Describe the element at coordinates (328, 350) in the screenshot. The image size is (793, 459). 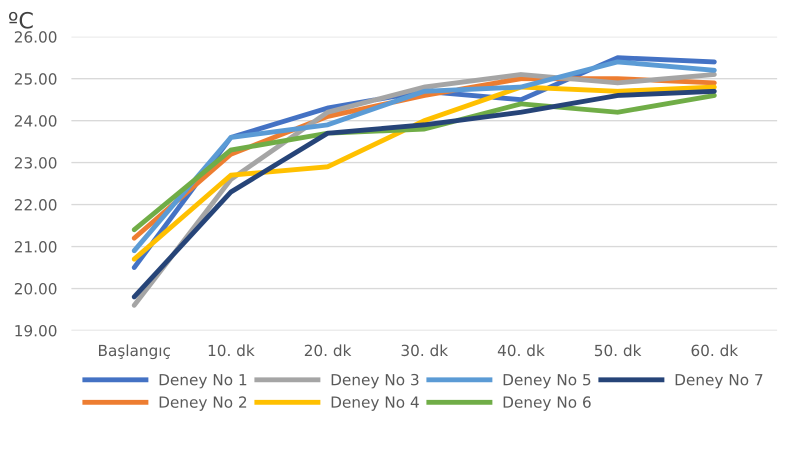
I see `x-tick-label: 20. dk` at that location.